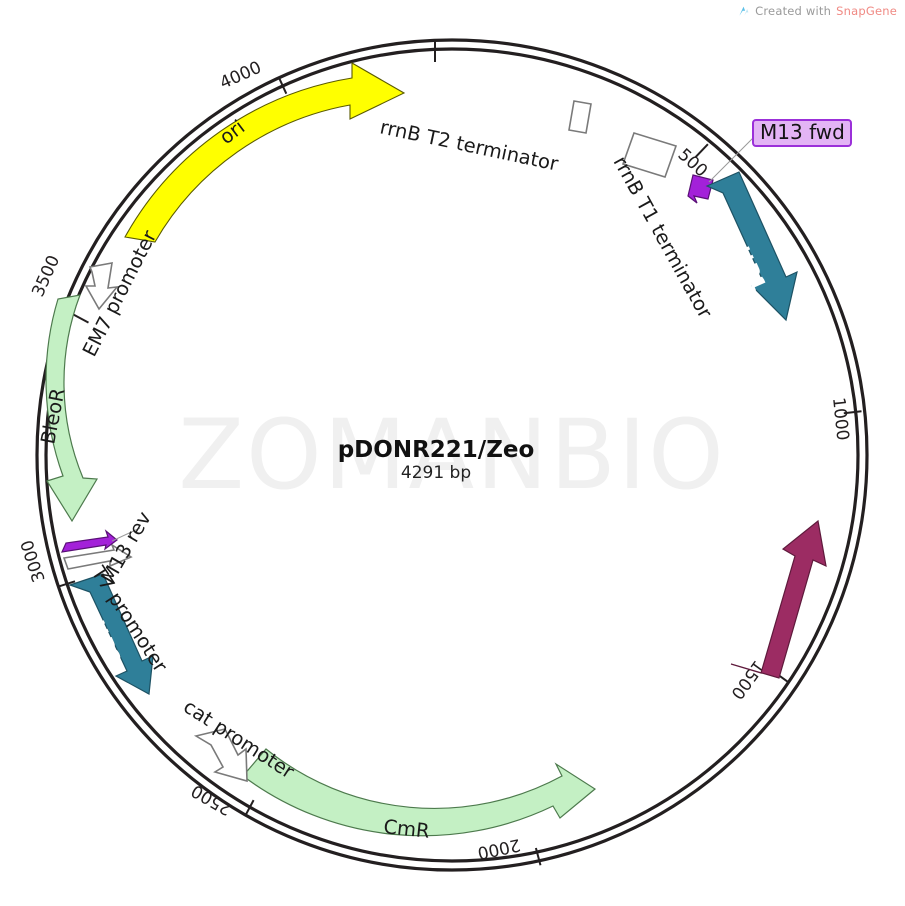 The image size is (905, 906). What do you see at coordinates (649, 155) in the screenshot?
I see `rrnb-t1-terminator-box` at bounding box center [649, 155].